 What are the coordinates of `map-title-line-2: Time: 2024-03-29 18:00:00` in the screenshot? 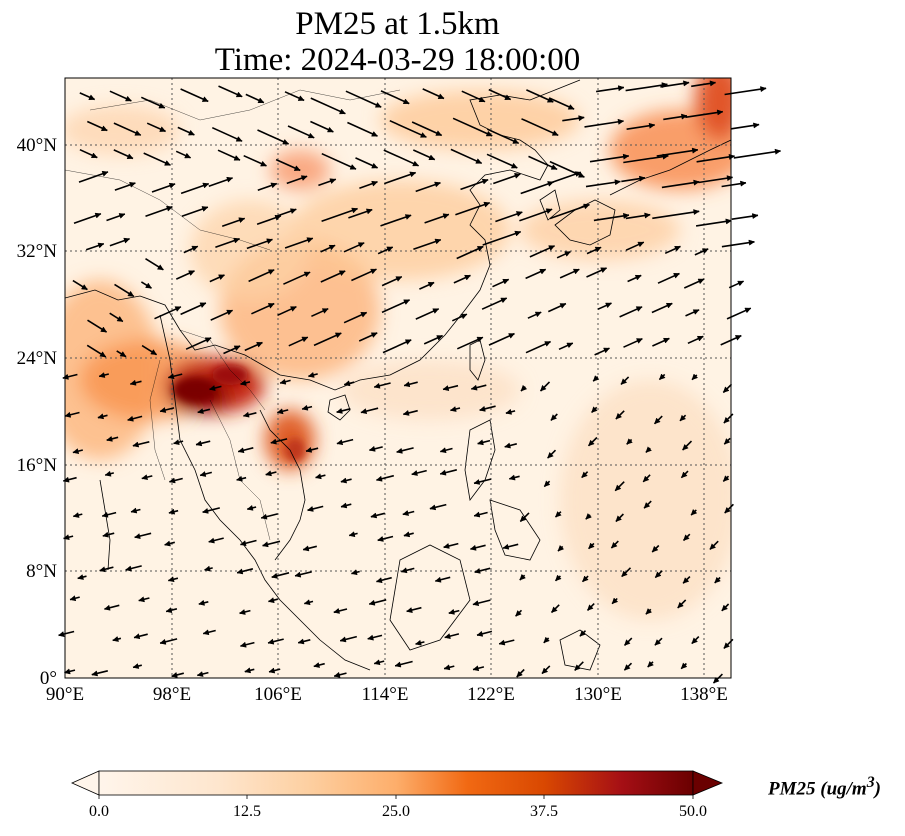 It's located at (397, 60).